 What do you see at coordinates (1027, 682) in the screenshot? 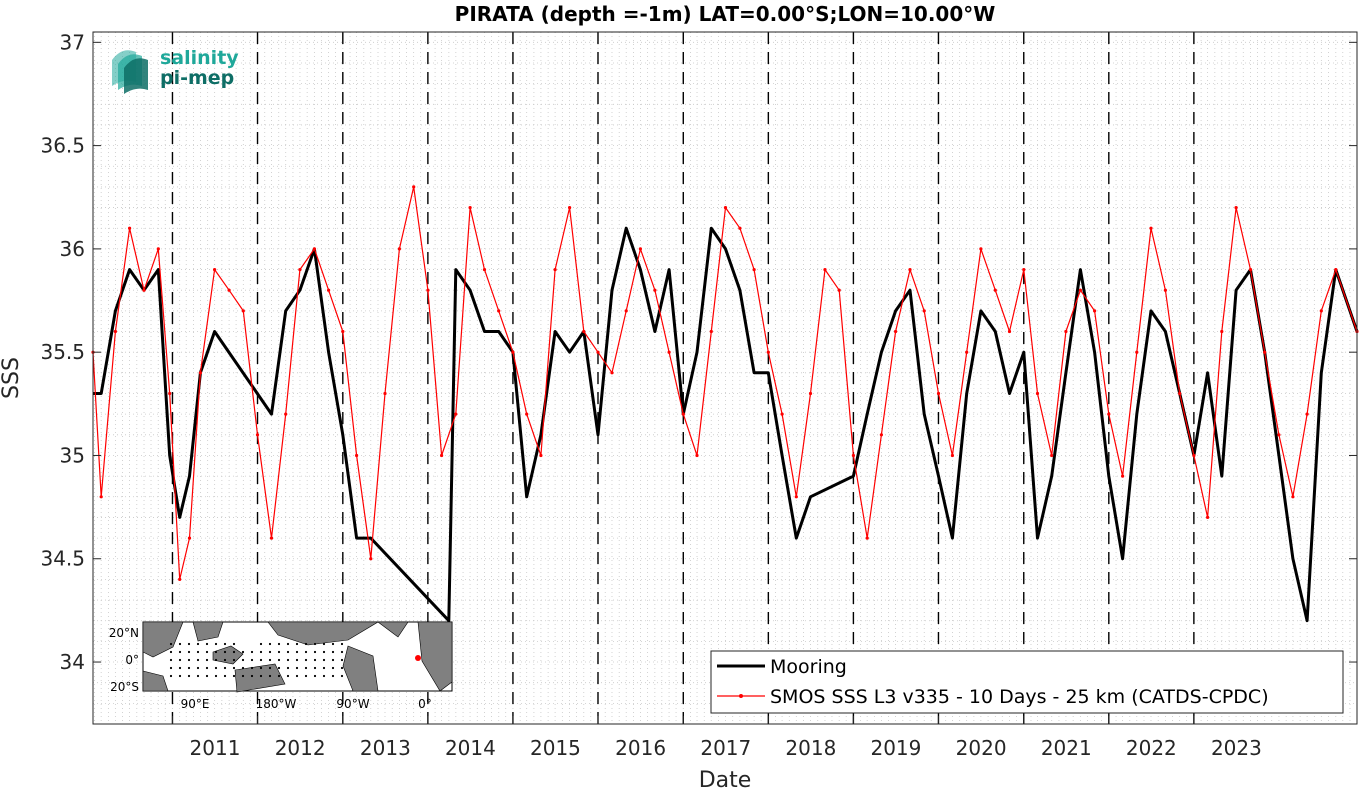
I see `legend-box` at bounding box center [1027, 682].